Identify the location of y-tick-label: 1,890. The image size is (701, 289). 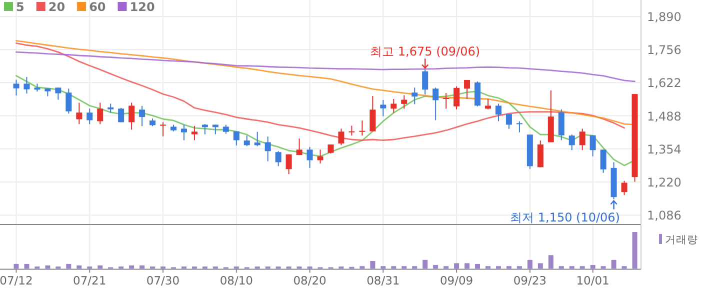
(664, 17).